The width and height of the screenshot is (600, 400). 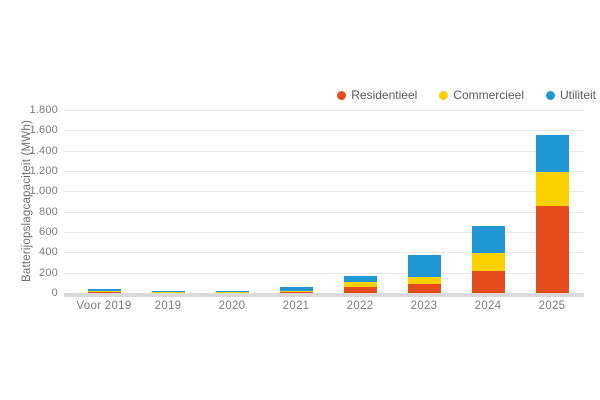 What do you see at coordinates (552, 153) in the screenshot?
I see `bar-segment-utiliteit-2025` at bounding box center [552, 153].